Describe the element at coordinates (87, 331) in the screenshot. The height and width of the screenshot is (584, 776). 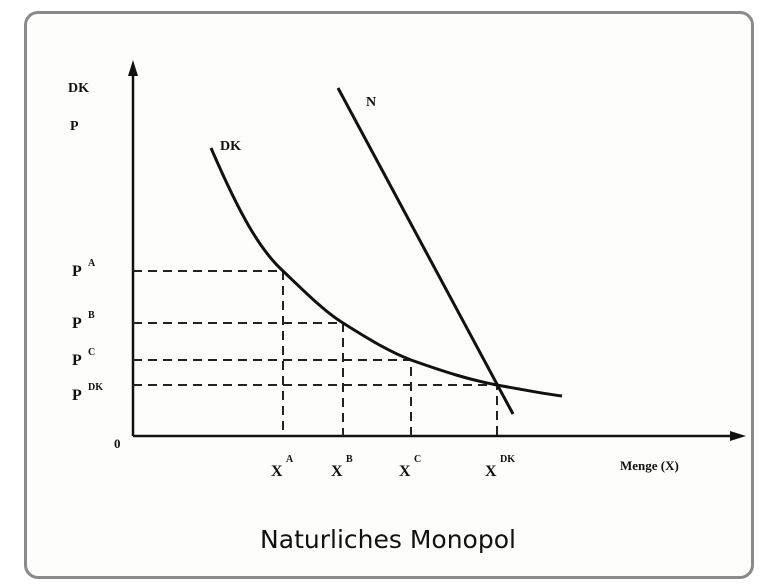
I see `price-labels: P AP BP CP DK` at that location.